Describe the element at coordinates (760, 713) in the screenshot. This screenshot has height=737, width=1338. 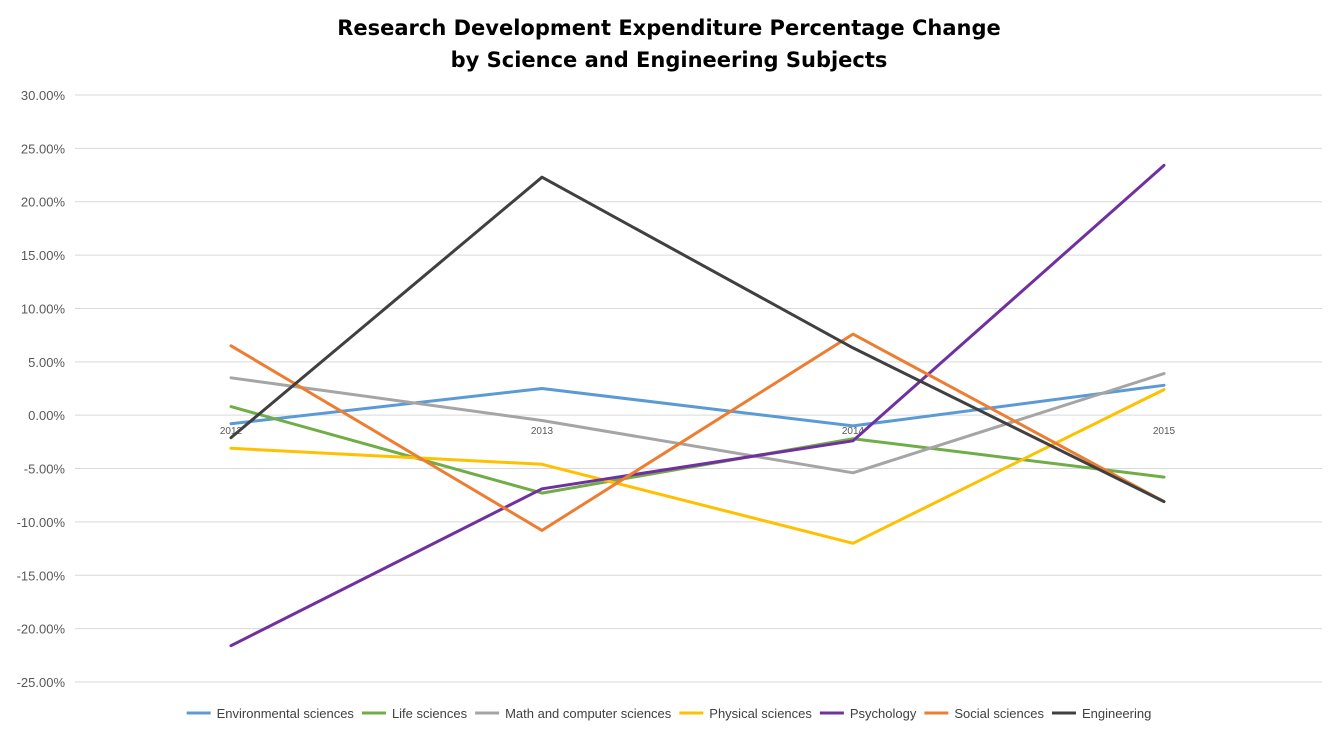
I see `legend-label: Physical sciences` at that location.